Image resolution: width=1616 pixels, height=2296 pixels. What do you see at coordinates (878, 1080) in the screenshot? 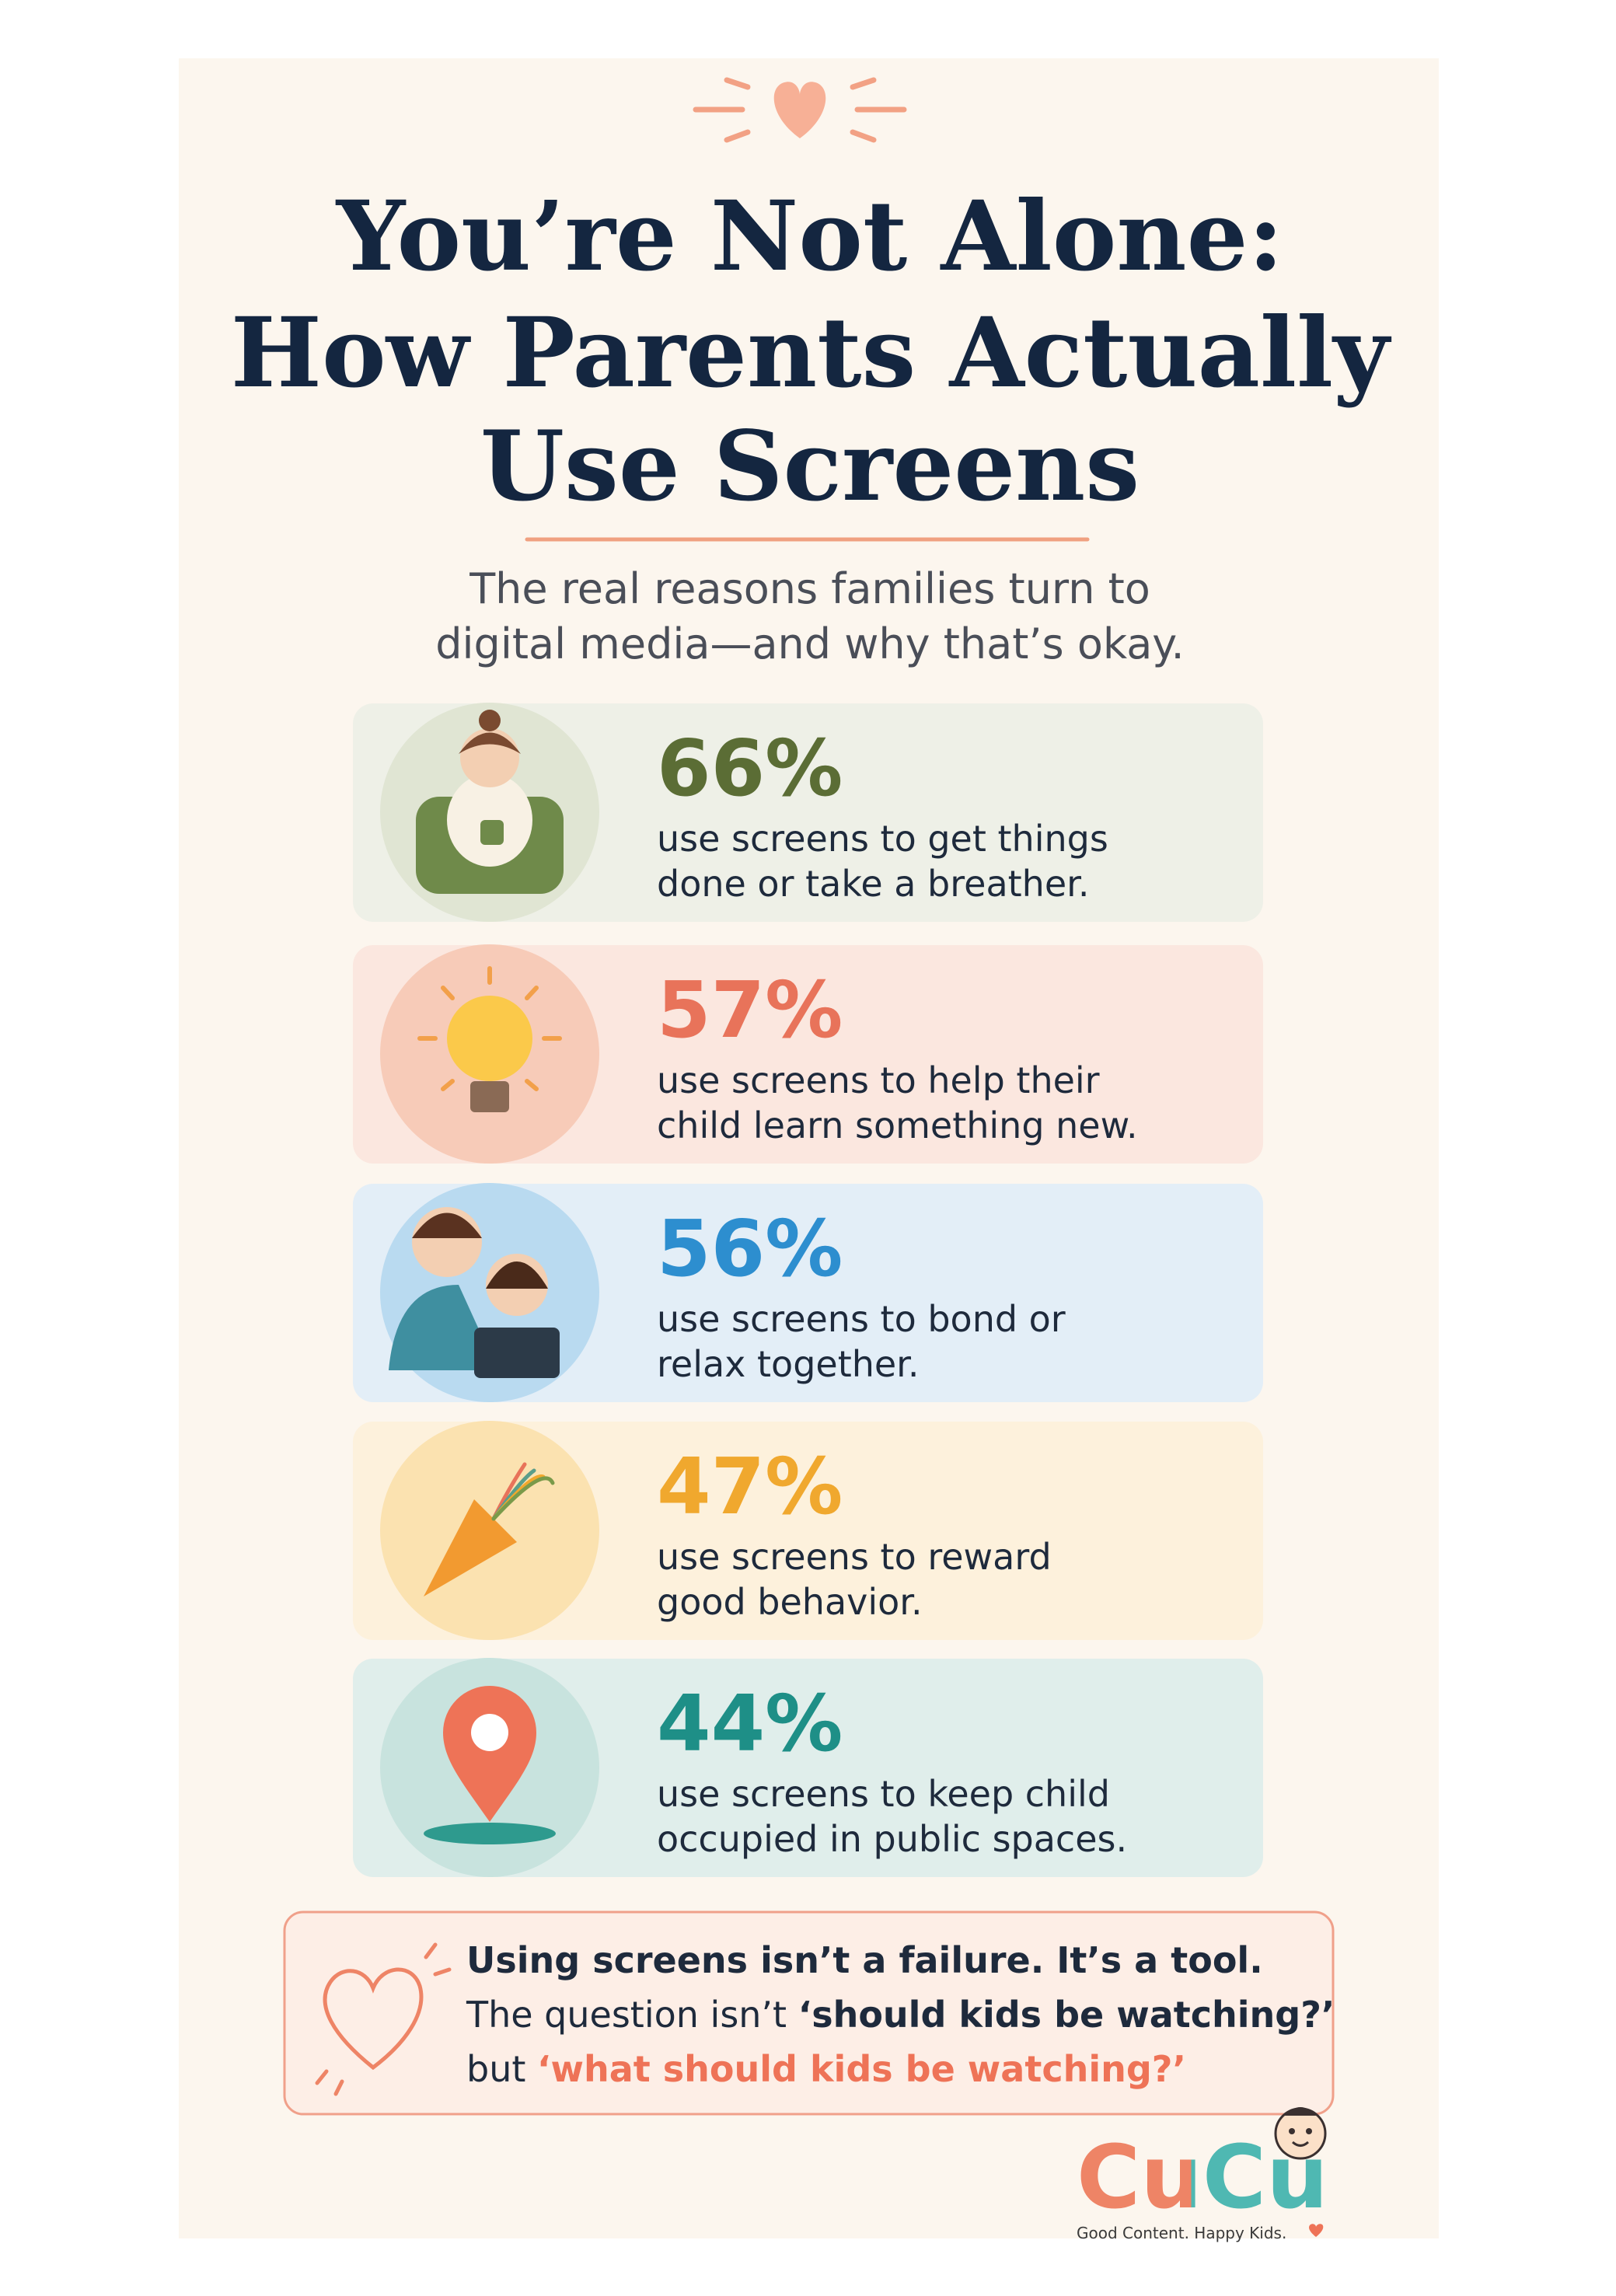
I see `stat-description: use screens to help their` at bounding box center [878, 1080].